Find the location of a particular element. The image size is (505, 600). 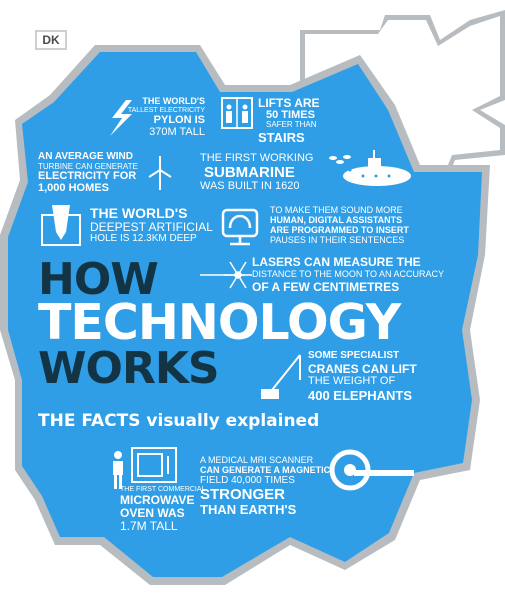

submarine-icon is located at coordinates (377, 168).